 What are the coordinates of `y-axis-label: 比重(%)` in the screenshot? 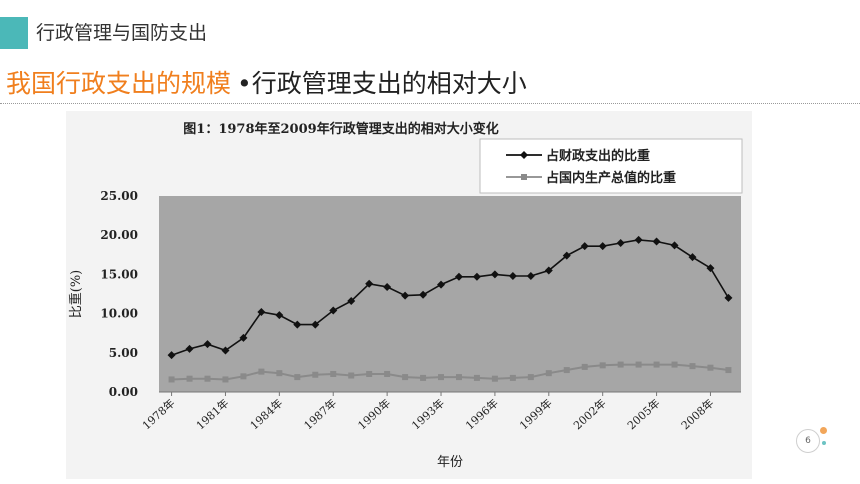 It's located at (76, 294).